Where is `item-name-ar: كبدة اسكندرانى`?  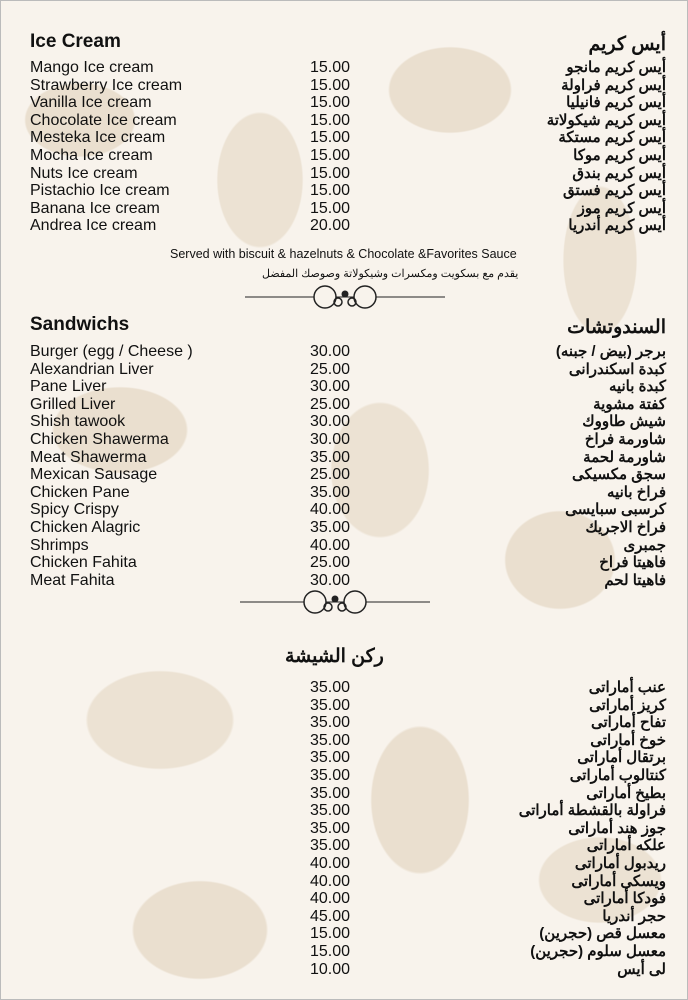 item-name-ar: كبدة اسكندرانى is located at coordinates (617, 369).